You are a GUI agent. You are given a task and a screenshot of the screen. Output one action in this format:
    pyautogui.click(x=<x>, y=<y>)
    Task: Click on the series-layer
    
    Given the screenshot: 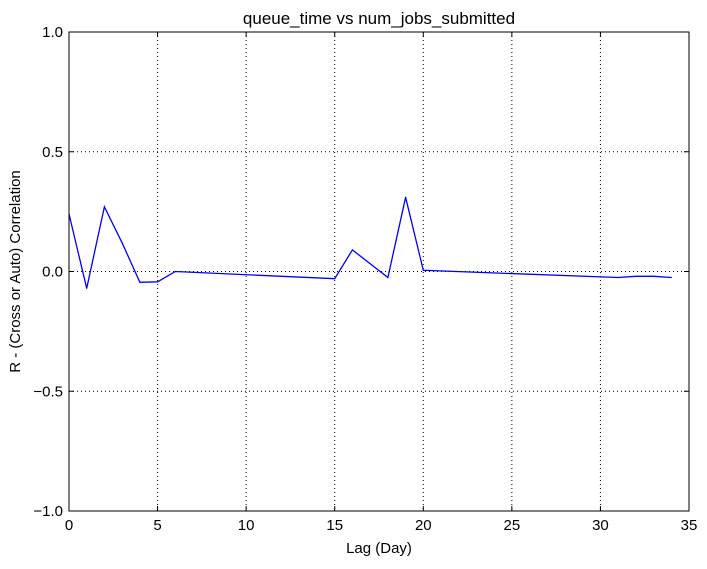 What is the action you would take?
    pyautogui.click(x=370, y=242)
    